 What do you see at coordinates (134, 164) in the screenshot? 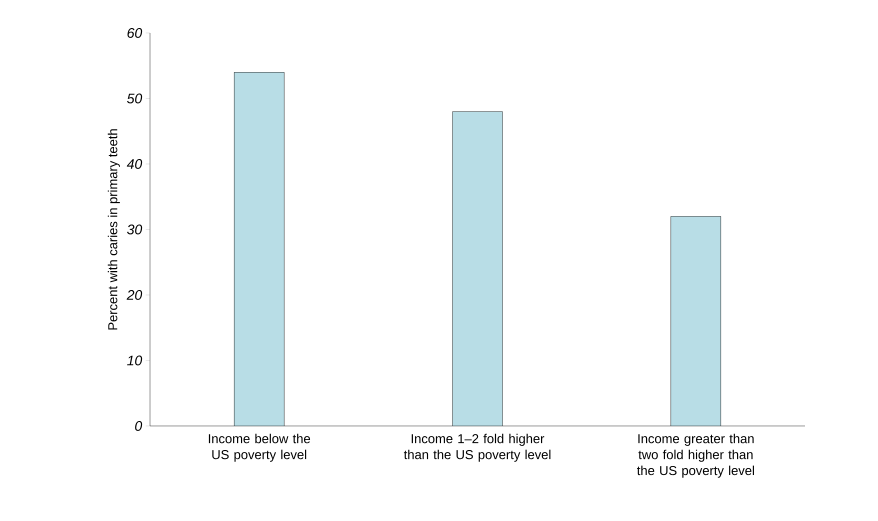
I see `y-tick-label: 40` at bounding box center [134, 164].